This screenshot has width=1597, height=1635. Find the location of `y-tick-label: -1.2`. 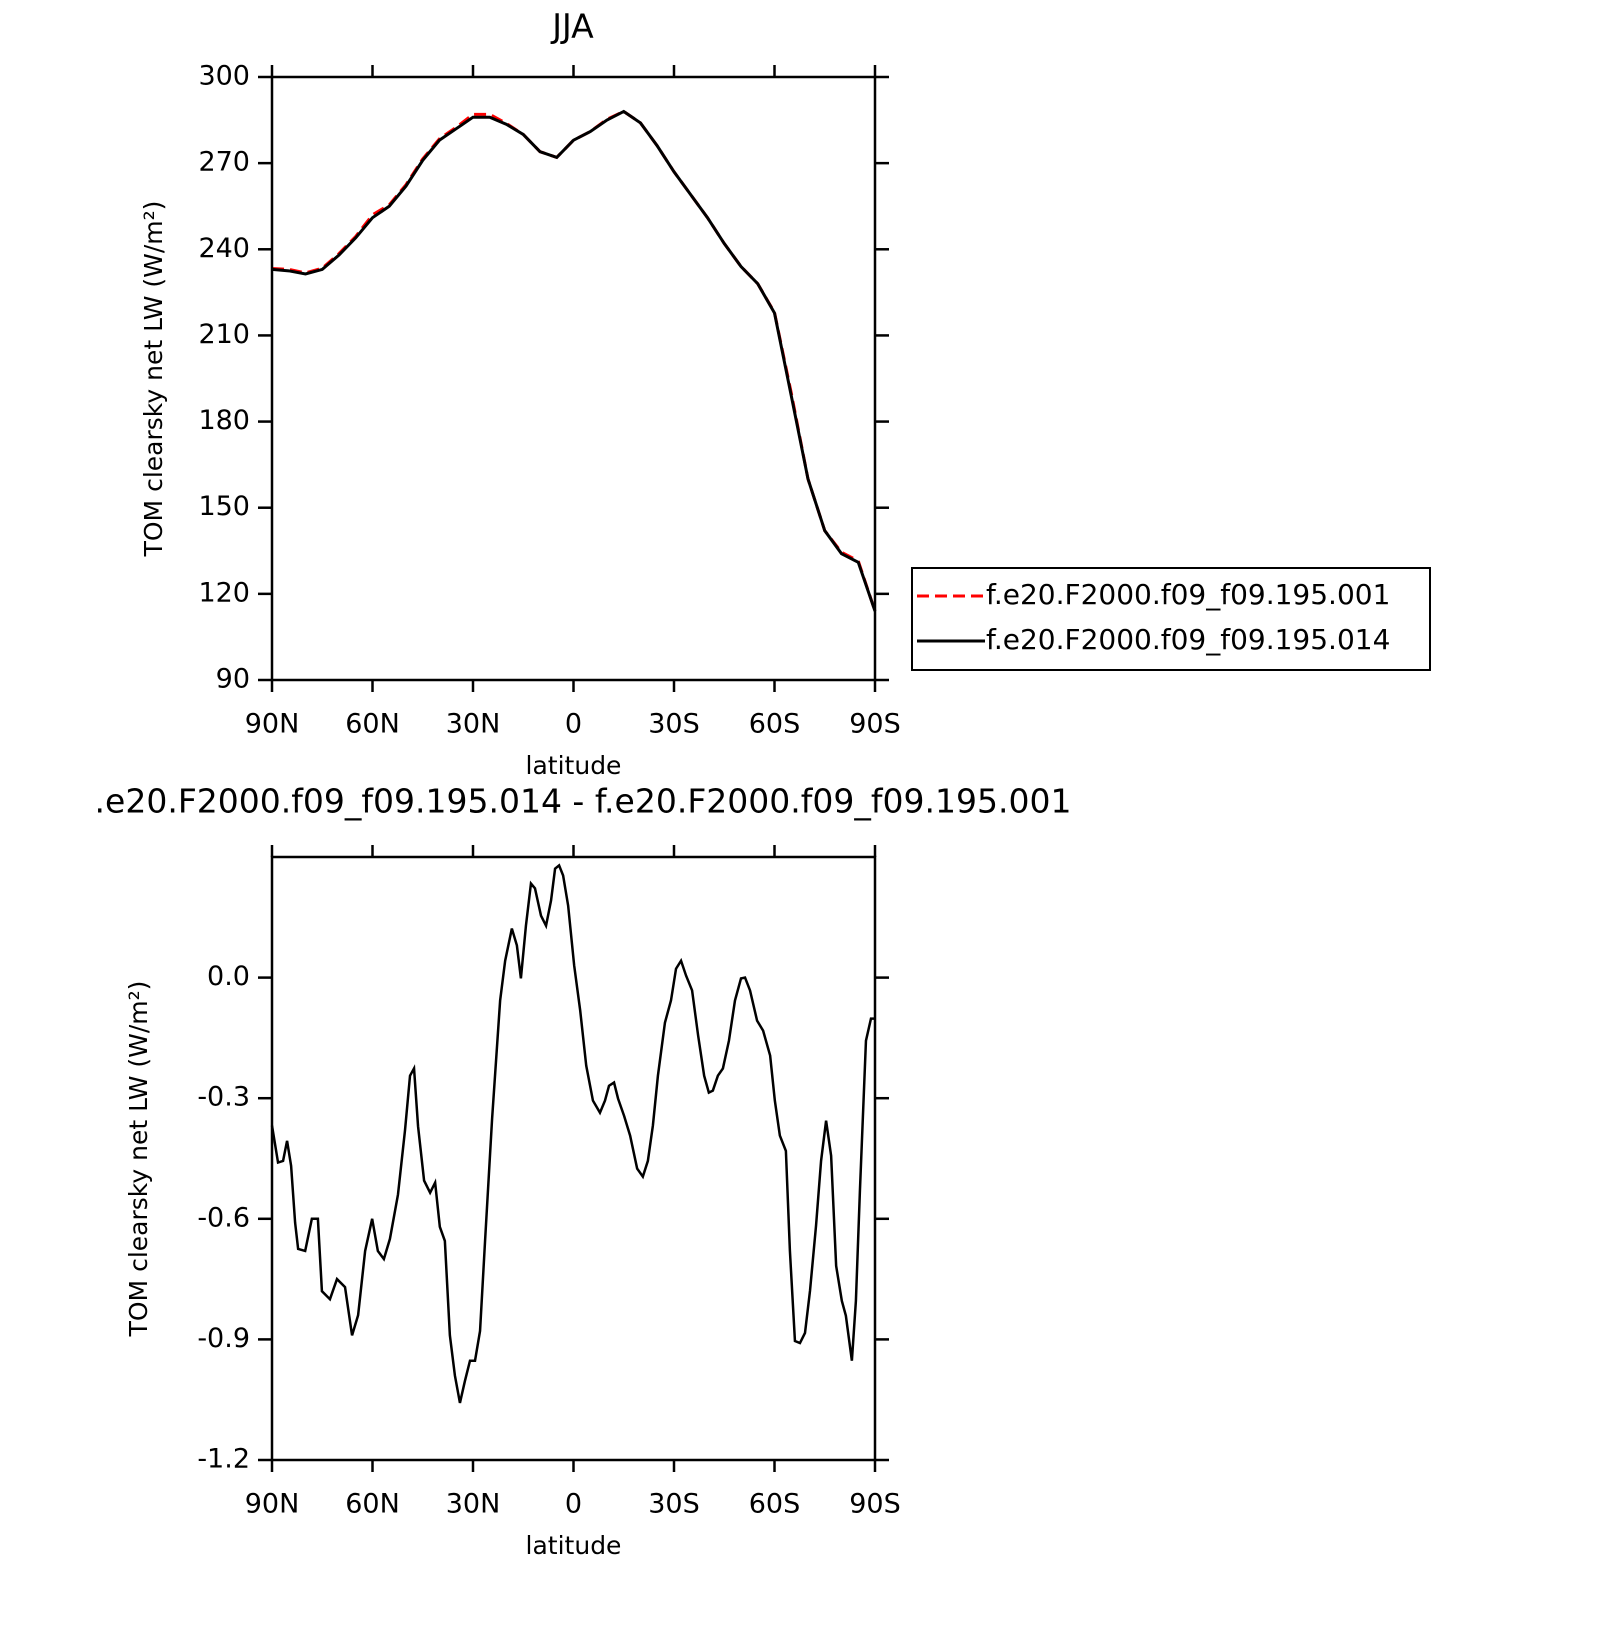

y-tick-label: -1.2 is located at coordinates (223, 1459).